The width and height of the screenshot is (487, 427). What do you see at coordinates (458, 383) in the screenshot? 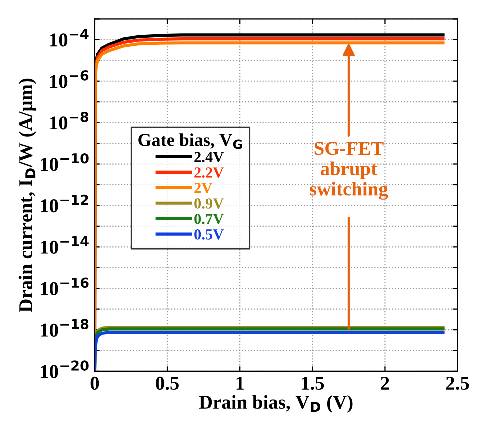
I see `x-tick-label: 2.5` at bounding box center [458, 383].